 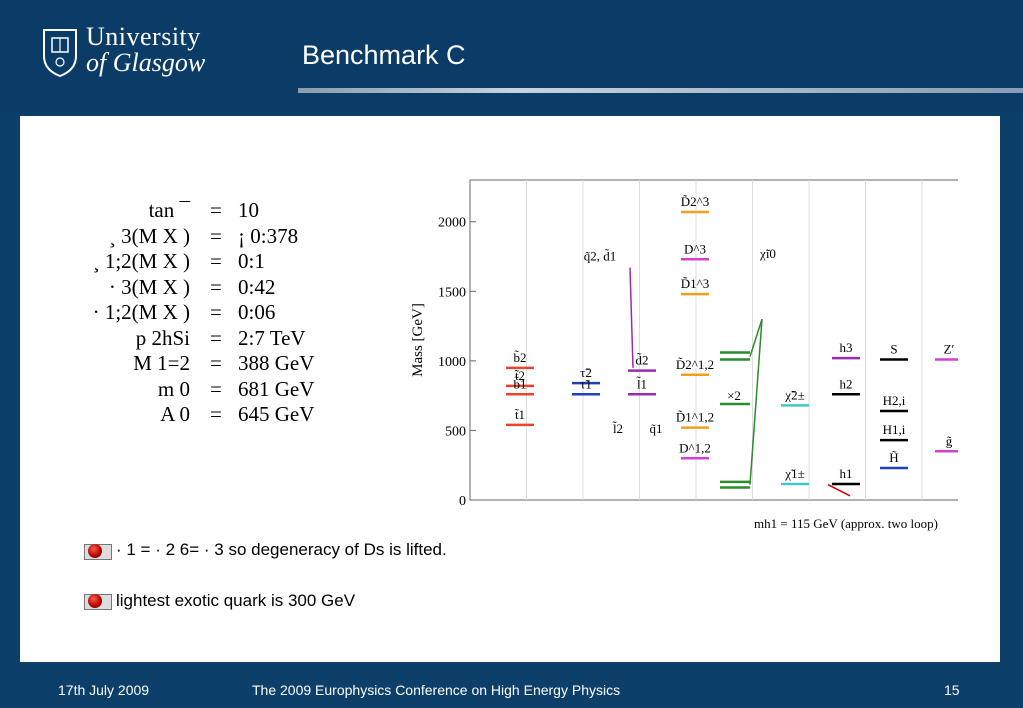 What do you see at coordinates (276, 414) in the screenshot?
I see `param-rhs: 645 GeV` at bounding box center [276, 414].